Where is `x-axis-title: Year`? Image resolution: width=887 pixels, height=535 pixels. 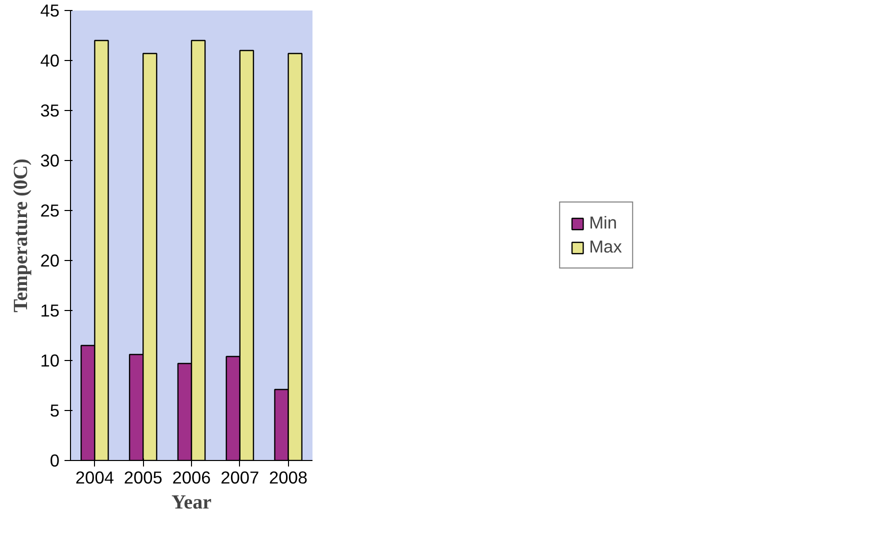 x-axis-title: Year is located at coordinates (192, 503).